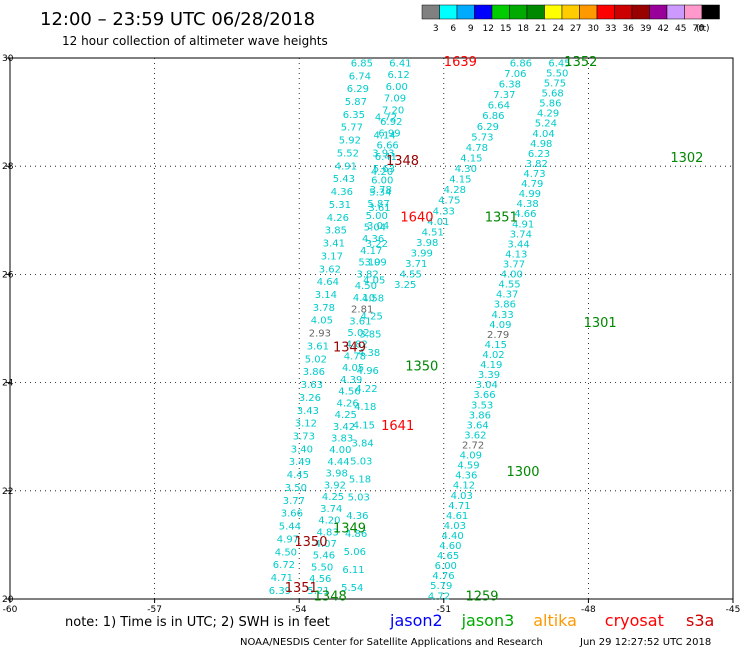 This screenshot has width=740, height=650. What do you see at coordinates (320, 579) in the screenshot?
I see `wave-height-value: 4.56` at bounding box center [320, 579].